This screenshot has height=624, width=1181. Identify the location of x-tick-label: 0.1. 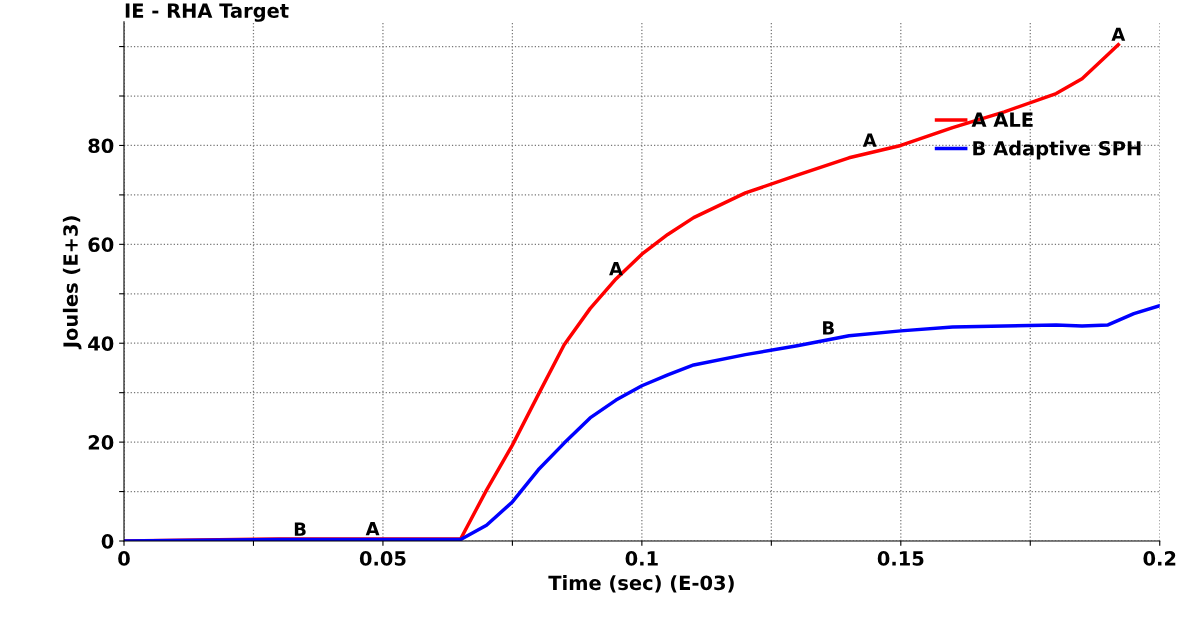
(641, 558).